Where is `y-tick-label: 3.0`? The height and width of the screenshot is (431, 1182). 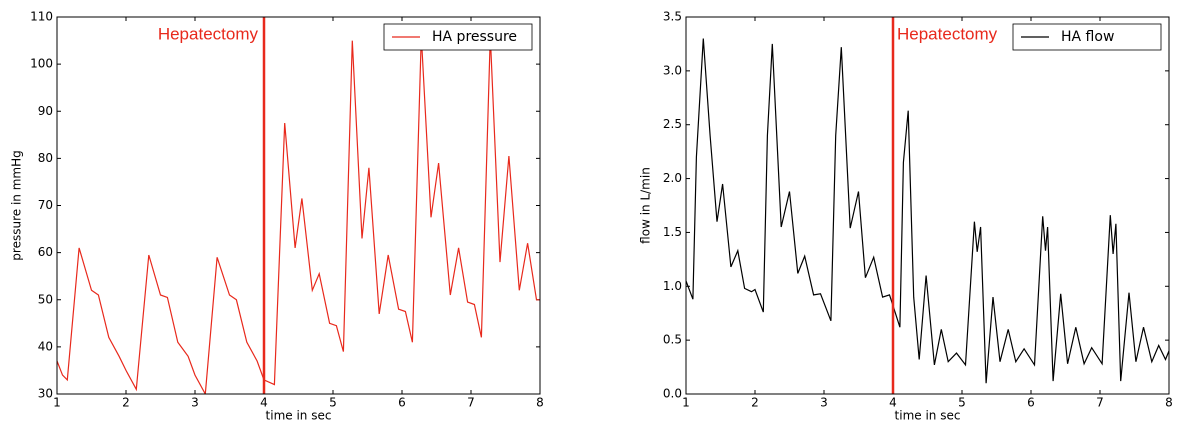 y-tick-label: 3.0 is located at coordinates (672, 70).